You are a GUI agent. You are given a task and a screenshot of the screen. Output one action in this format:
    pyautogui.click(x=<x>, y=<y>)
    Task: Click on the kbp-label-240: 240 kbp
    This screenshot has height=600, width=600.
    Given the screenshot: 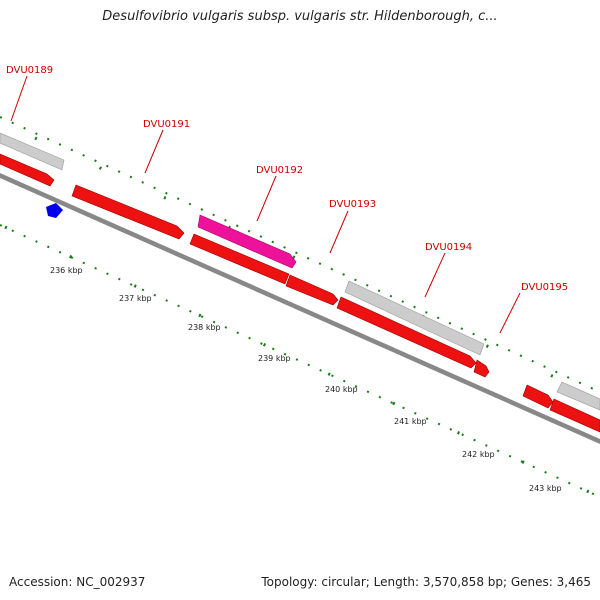 What is the action you would take?
    pyautogui.click(x=341, y=389)
    